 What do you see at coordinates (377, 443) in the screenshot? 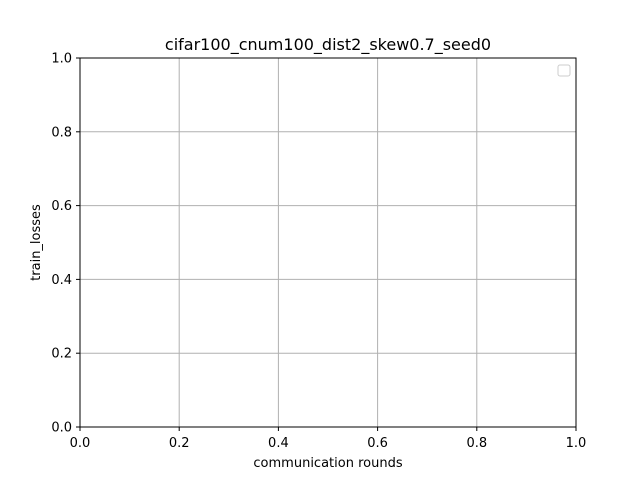
I see `x-tick-label: 0.6` at bounding box center [377, 443].